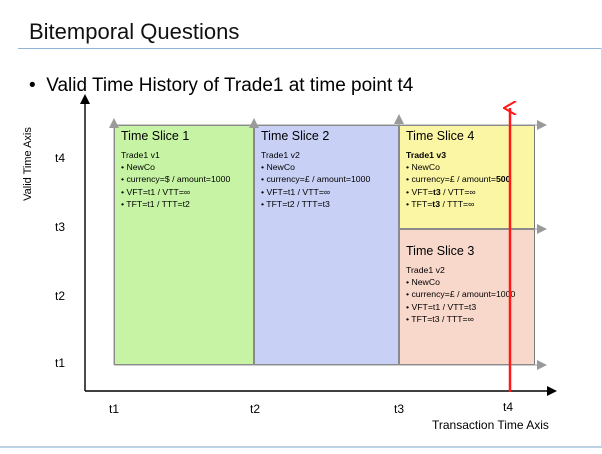 The width and height of the screenshot is (602, 454). What do you see at coordinates (419, 203) in the screenshot?
I see `time-slice-4-line4-prefix: • TFT=` at bounding box center [419, 203].